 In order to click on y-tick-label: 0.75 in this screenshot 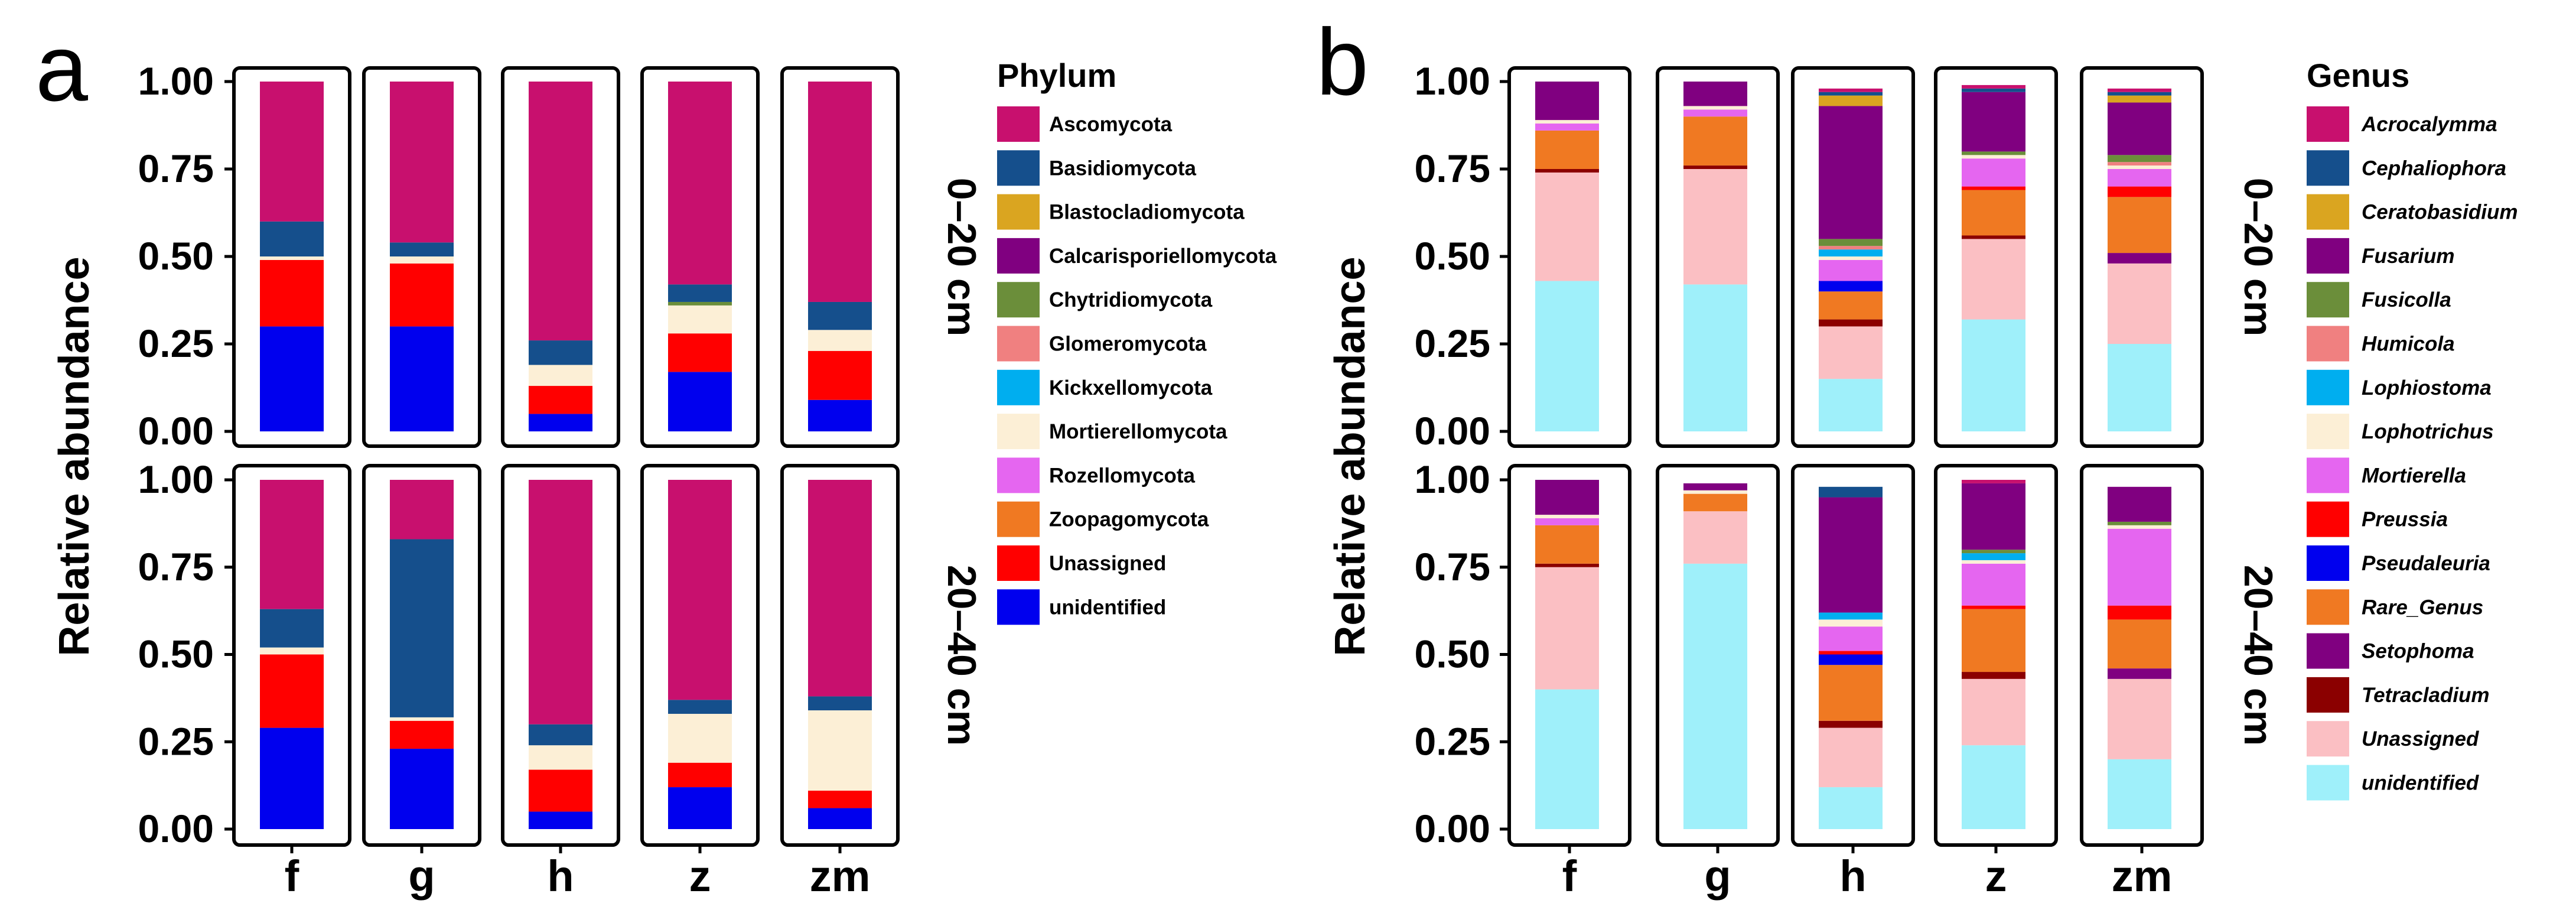, I will do `click(1453, 567)`.